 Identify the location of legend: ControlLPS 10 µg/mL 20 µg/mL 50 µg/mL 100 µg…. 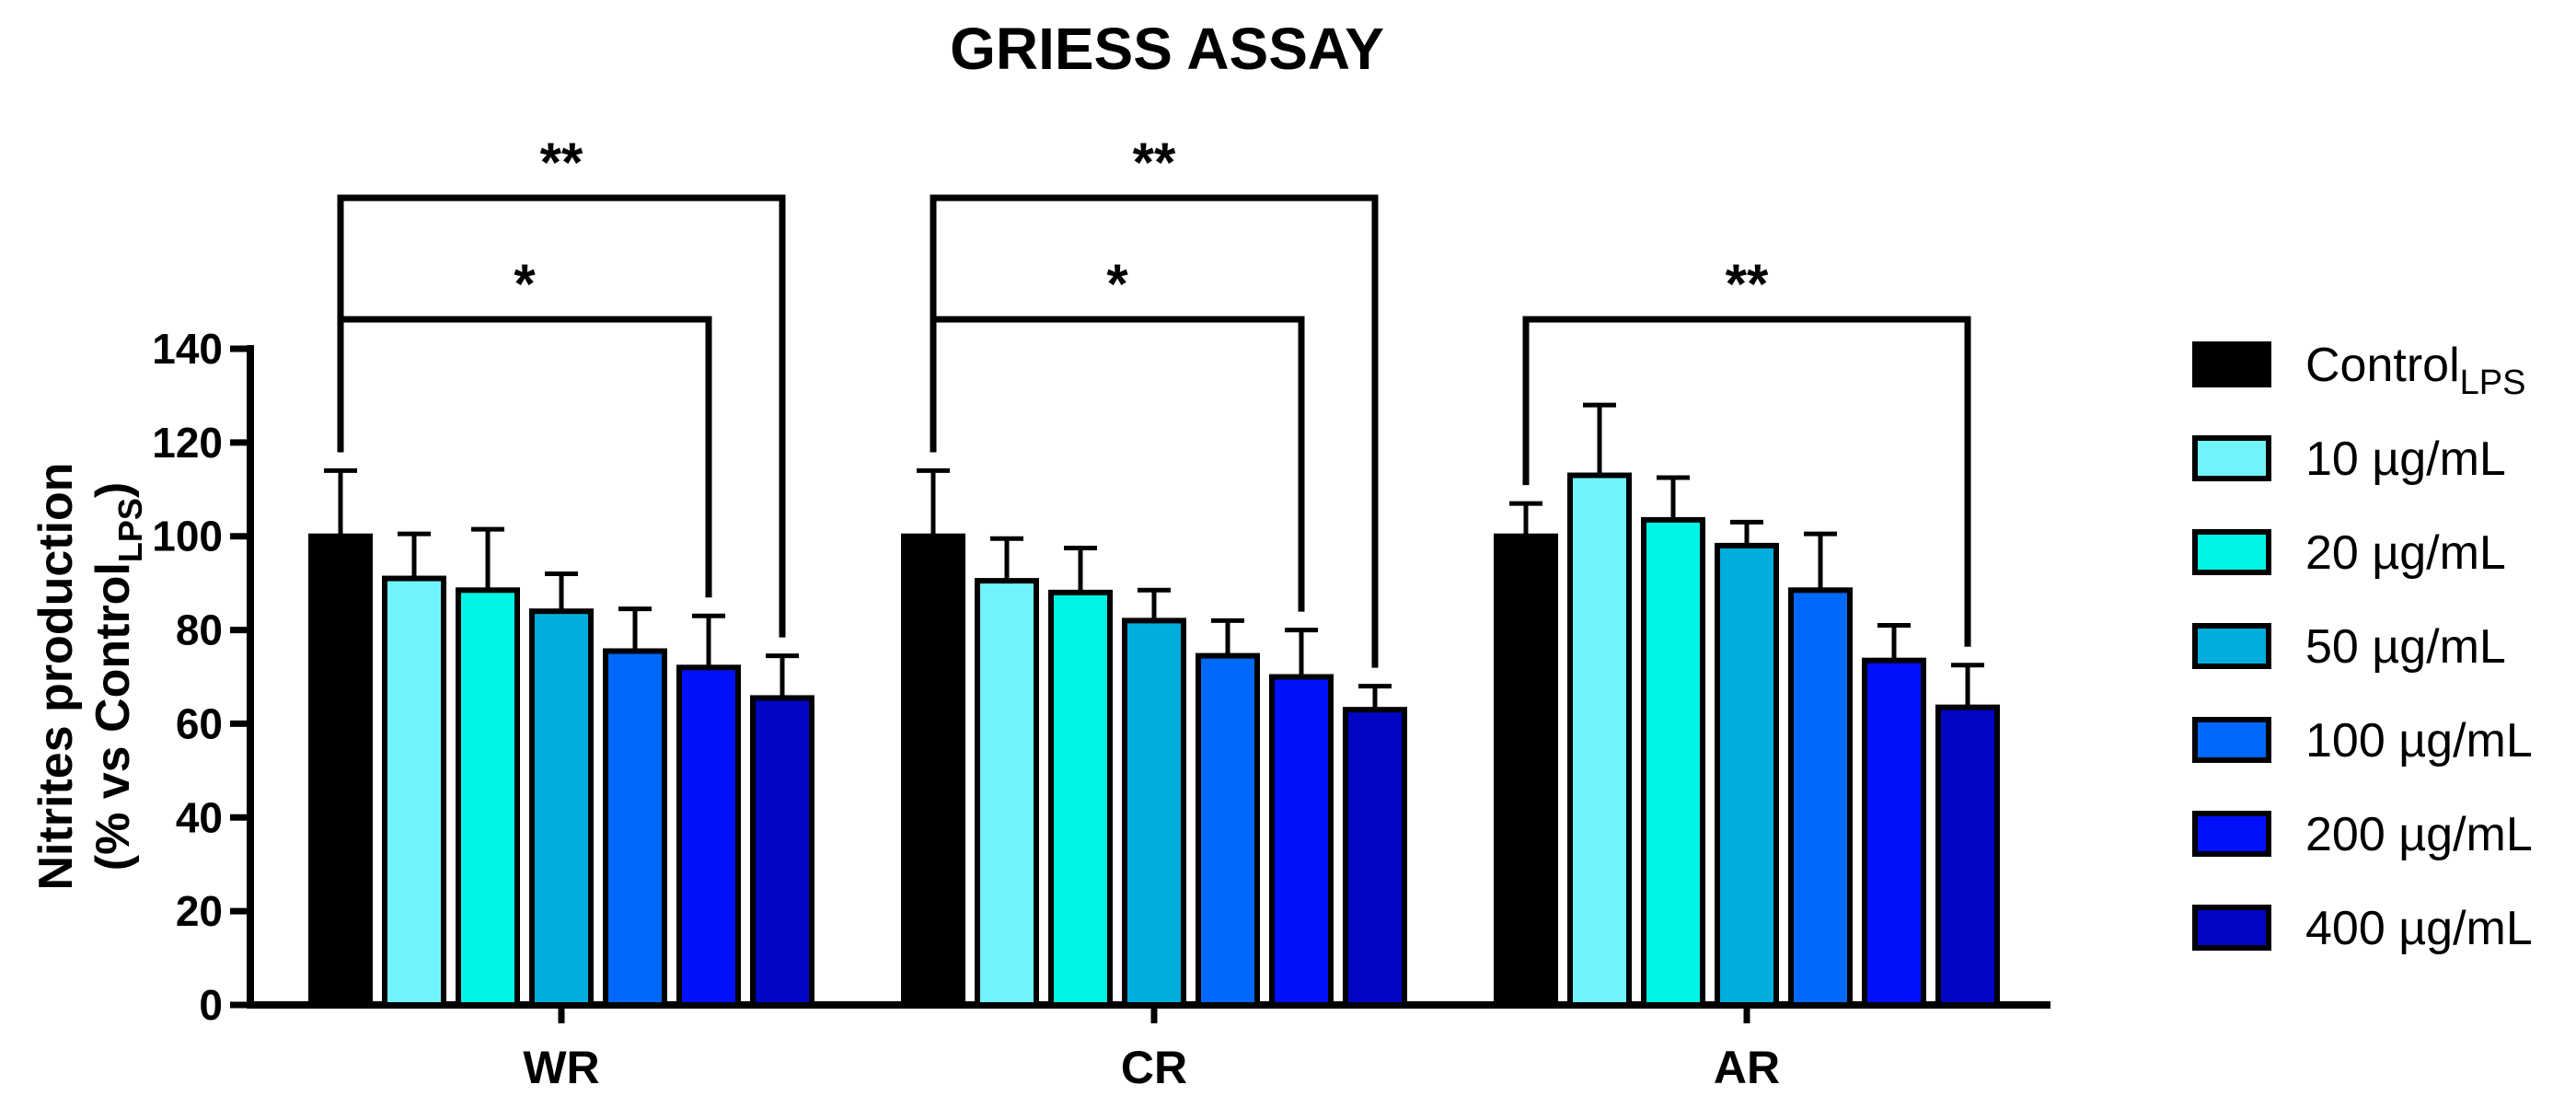
(2362, 647).